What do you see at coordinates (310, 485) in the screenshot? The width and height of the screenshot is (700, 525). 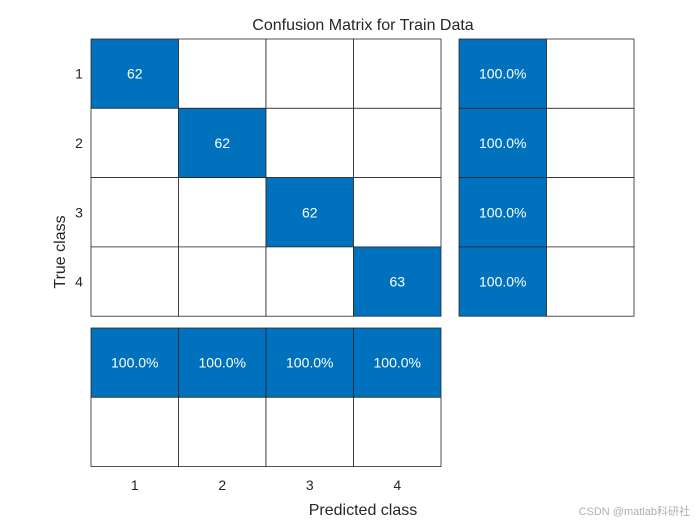 I see `predicted-class-tick-label: 3` at bounding box center [310, 485].